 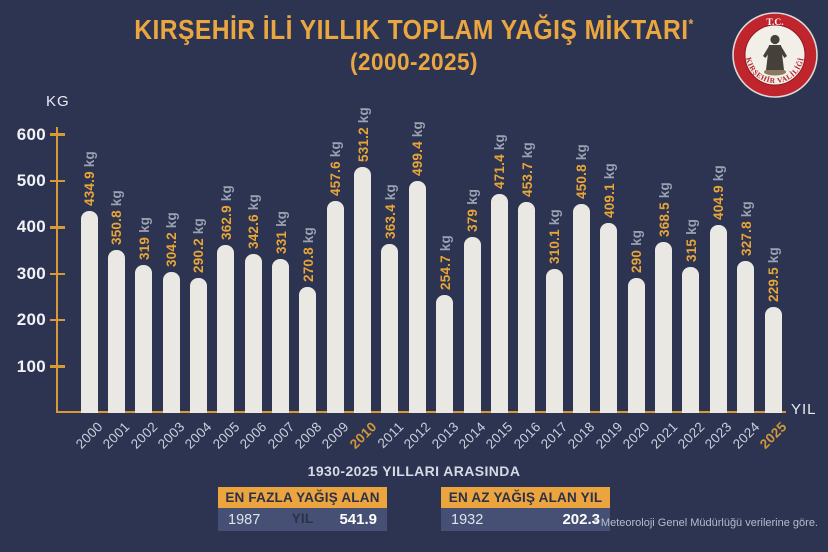 What do you see at coordinates (773, 359) in the screenshot?
I see `bar-2025` at bounding box center [773, 359].